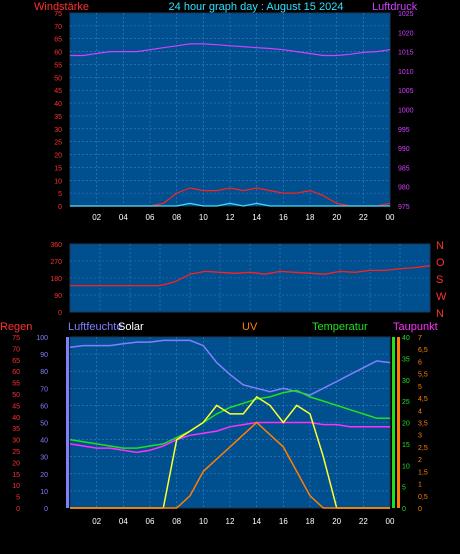 Image resolution: width=460 pixels, height=554 pixels. Describe the element at coordinates (406, 72) in the screenshot. I see `pressure-tick-label: 1010` at that location.